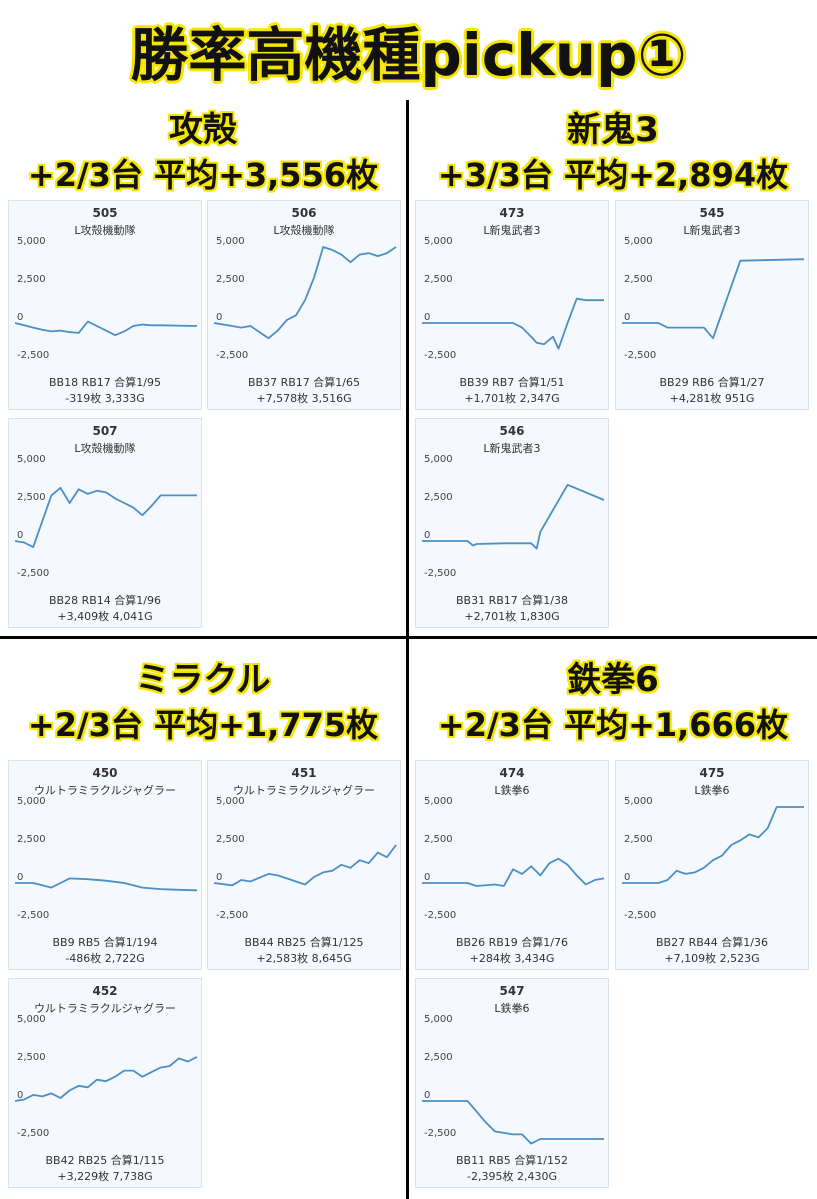 This screenshot has height=1199, width=817. I want to click on section-stats-kokaku: +2/3台 平均+3,556枚, so click(203, 175).